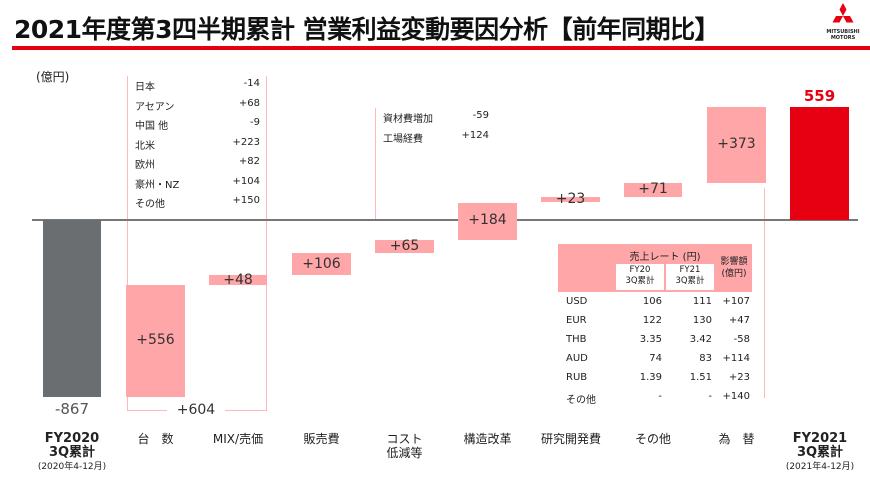  I want to click on xlabel-fy2021: FY2021 3Q累計 (2021年4-12月), so click(820, 452).